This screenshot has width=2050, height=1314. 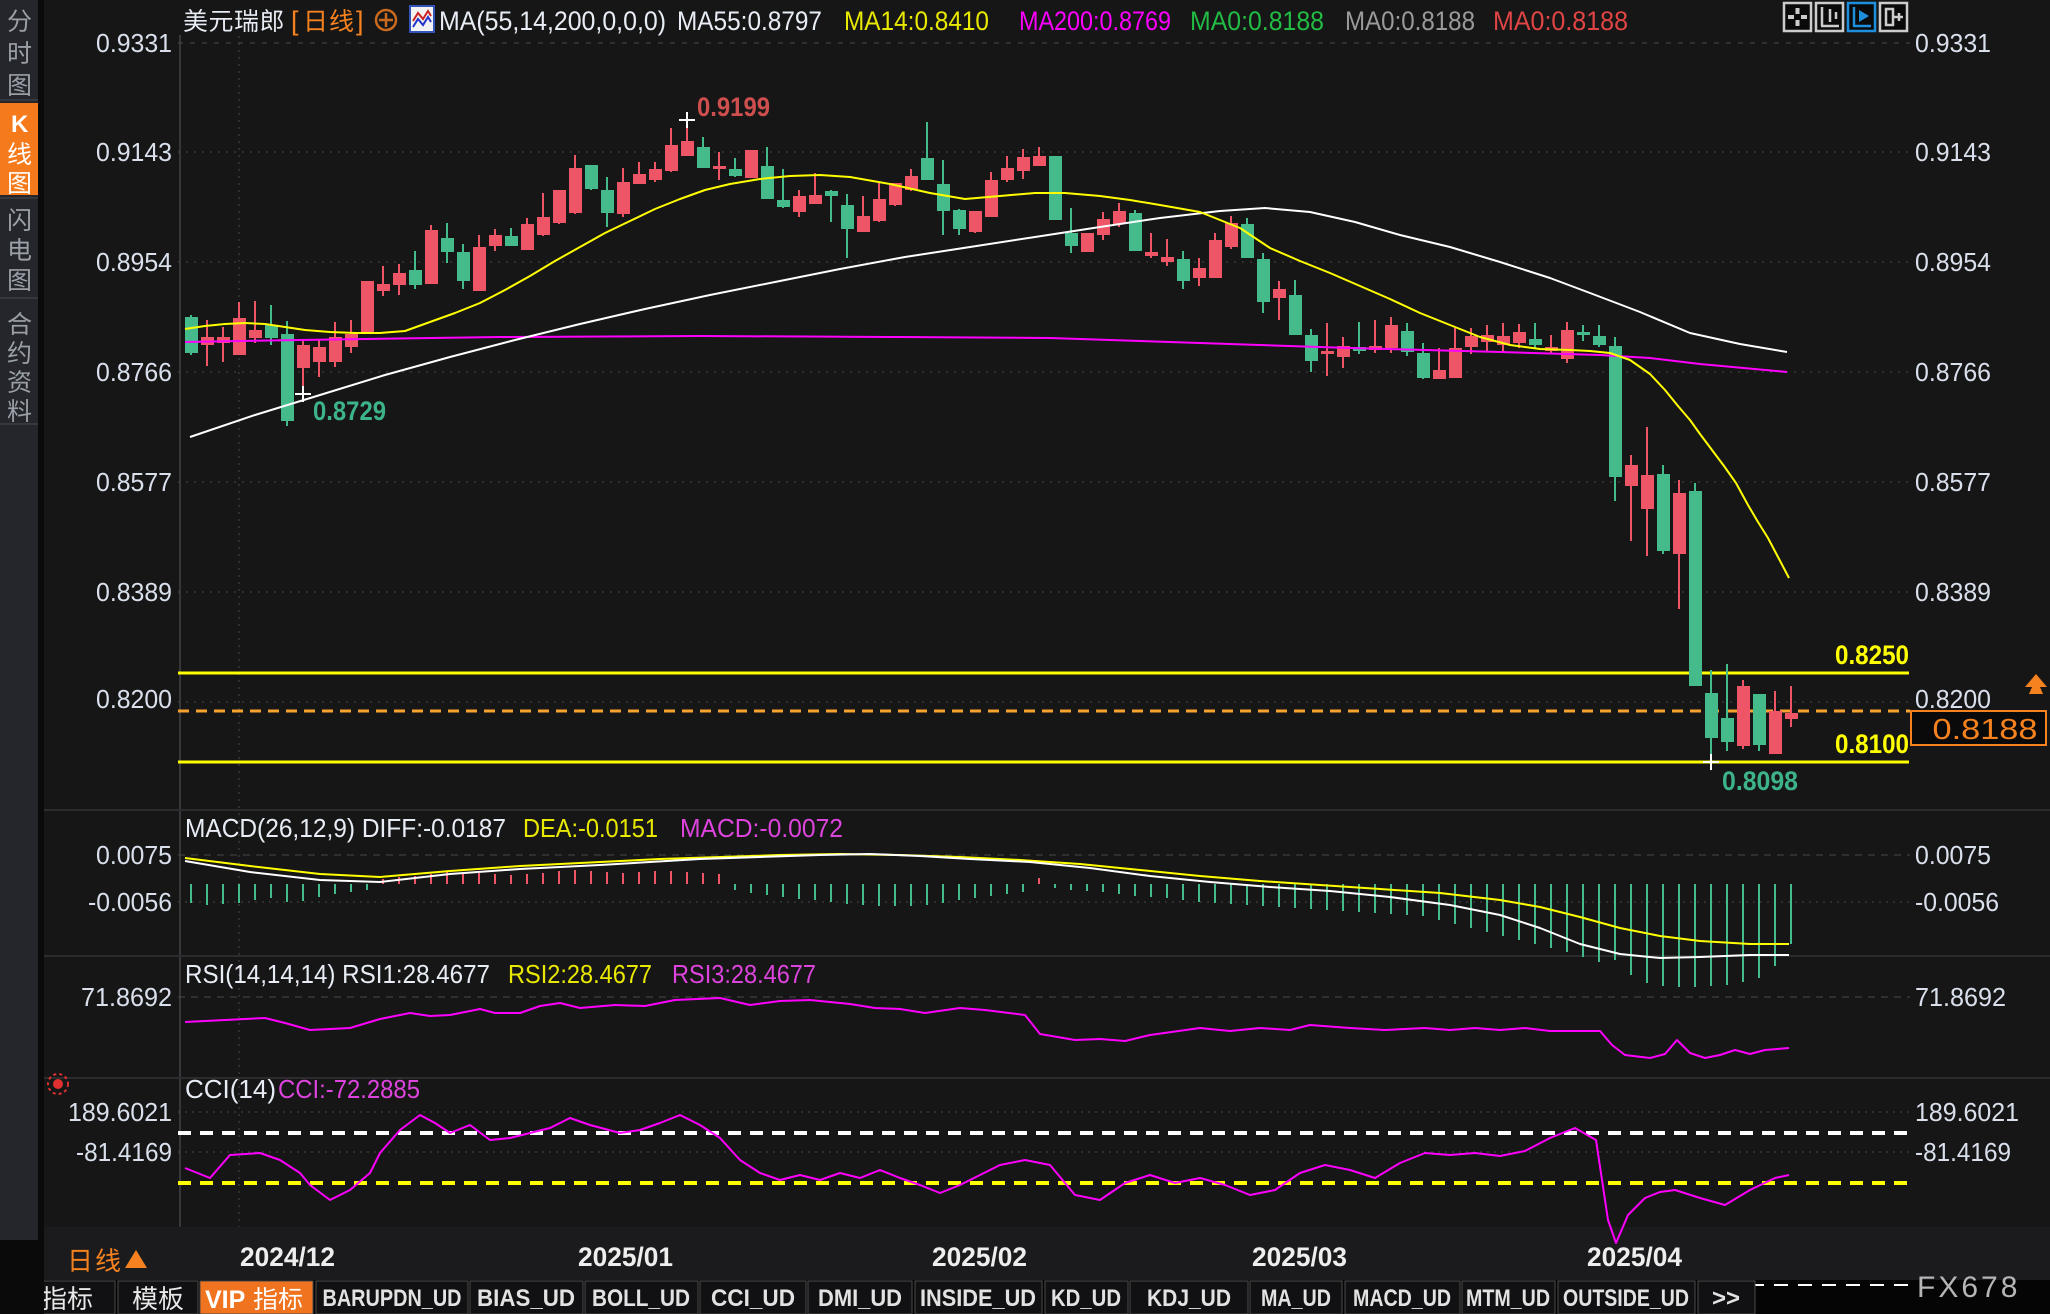 I want to click on svg-text: MA200:0.8769, so click(x=1095, y=21).